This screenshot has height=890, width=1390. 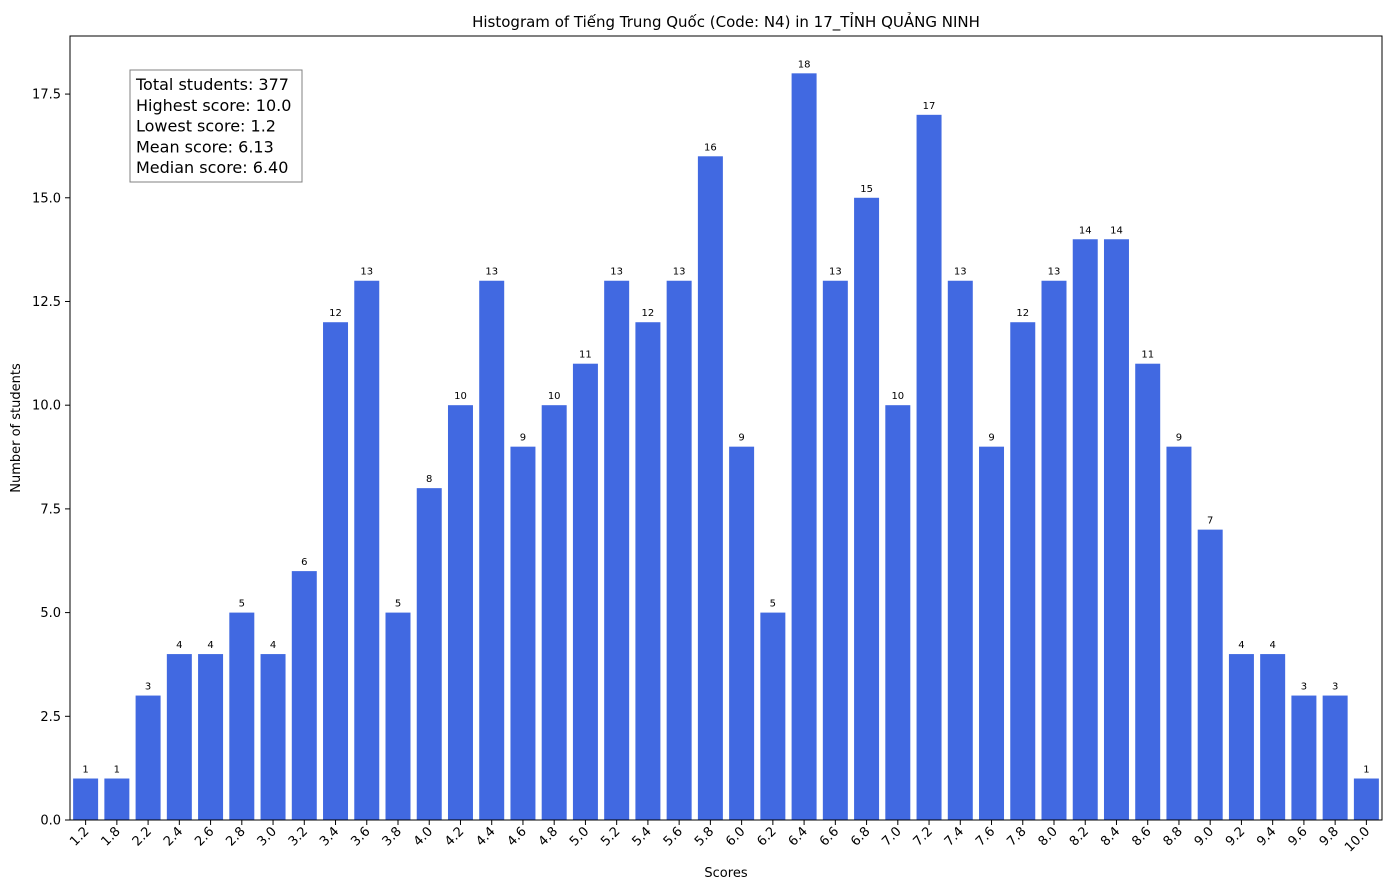 I want to click on x-tick-label: 4.2, so click(x=454, y=836).